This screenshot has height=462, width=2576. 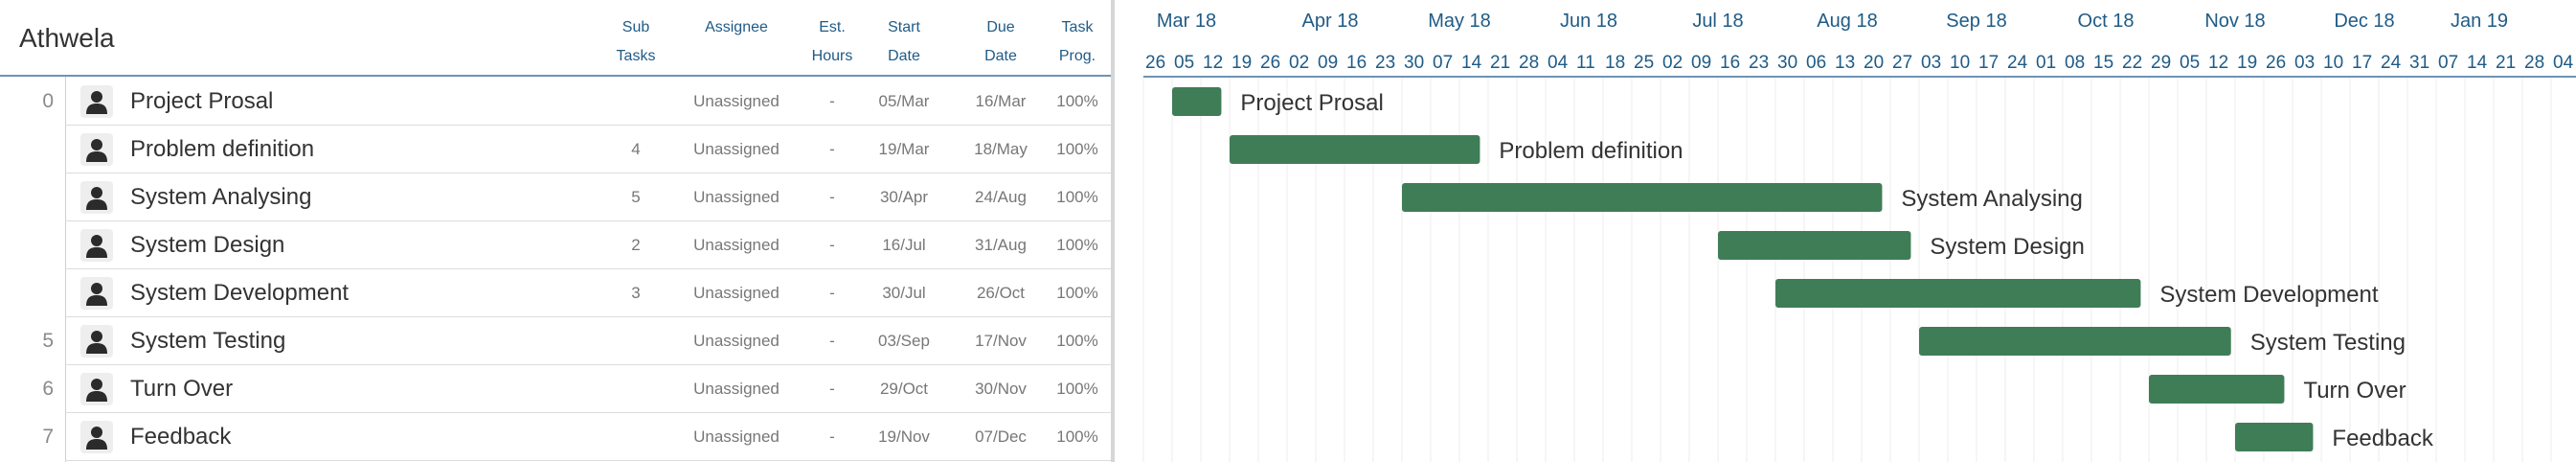 I want to click on task-due-date: 30/Nov, so click(x=1001, y=389).